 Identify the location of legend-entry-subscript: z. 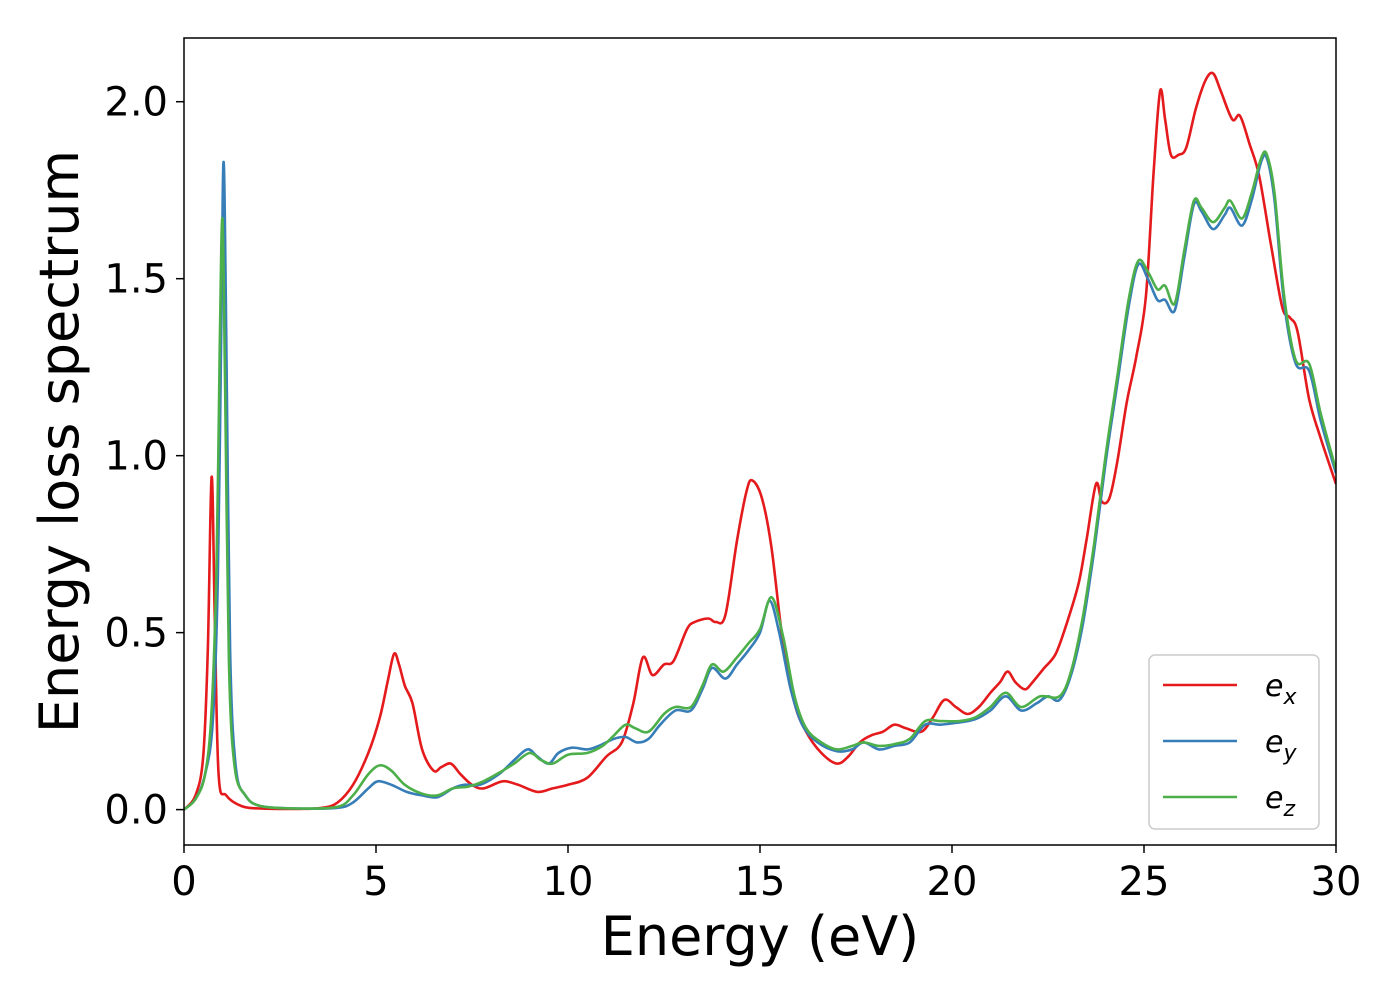
(1288, 809).